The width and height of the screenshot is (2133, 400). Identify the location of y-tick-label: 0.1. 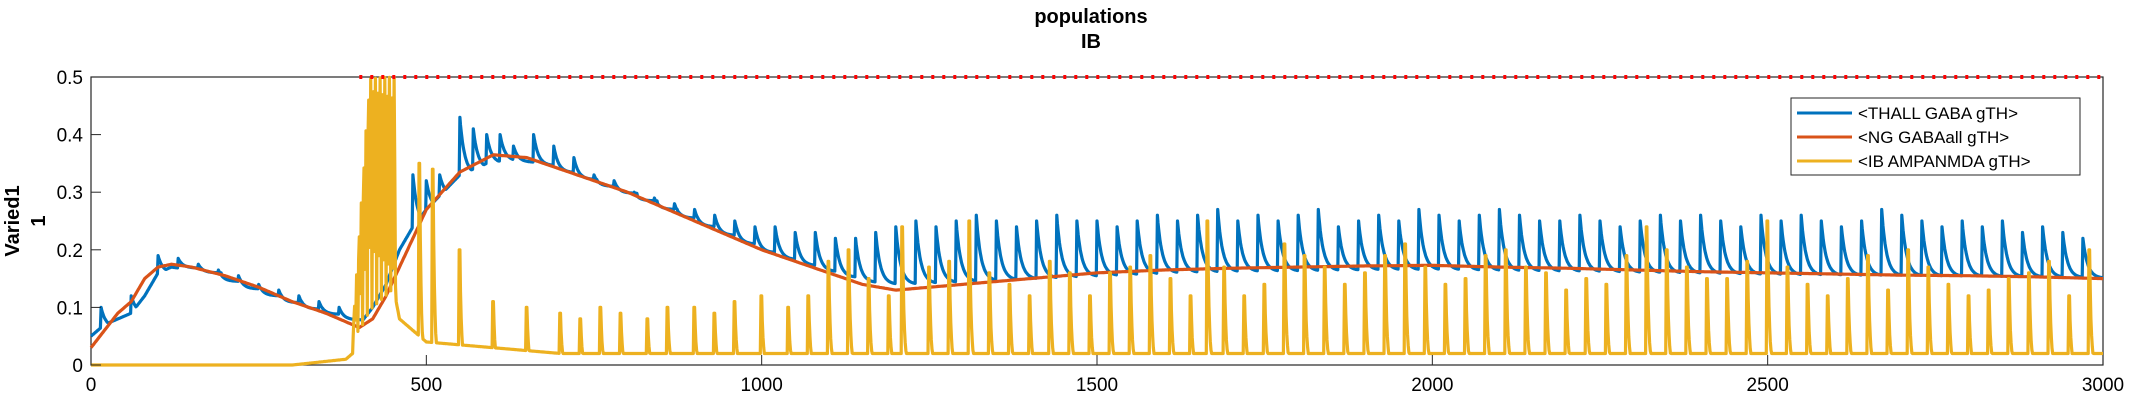
(70, 308).